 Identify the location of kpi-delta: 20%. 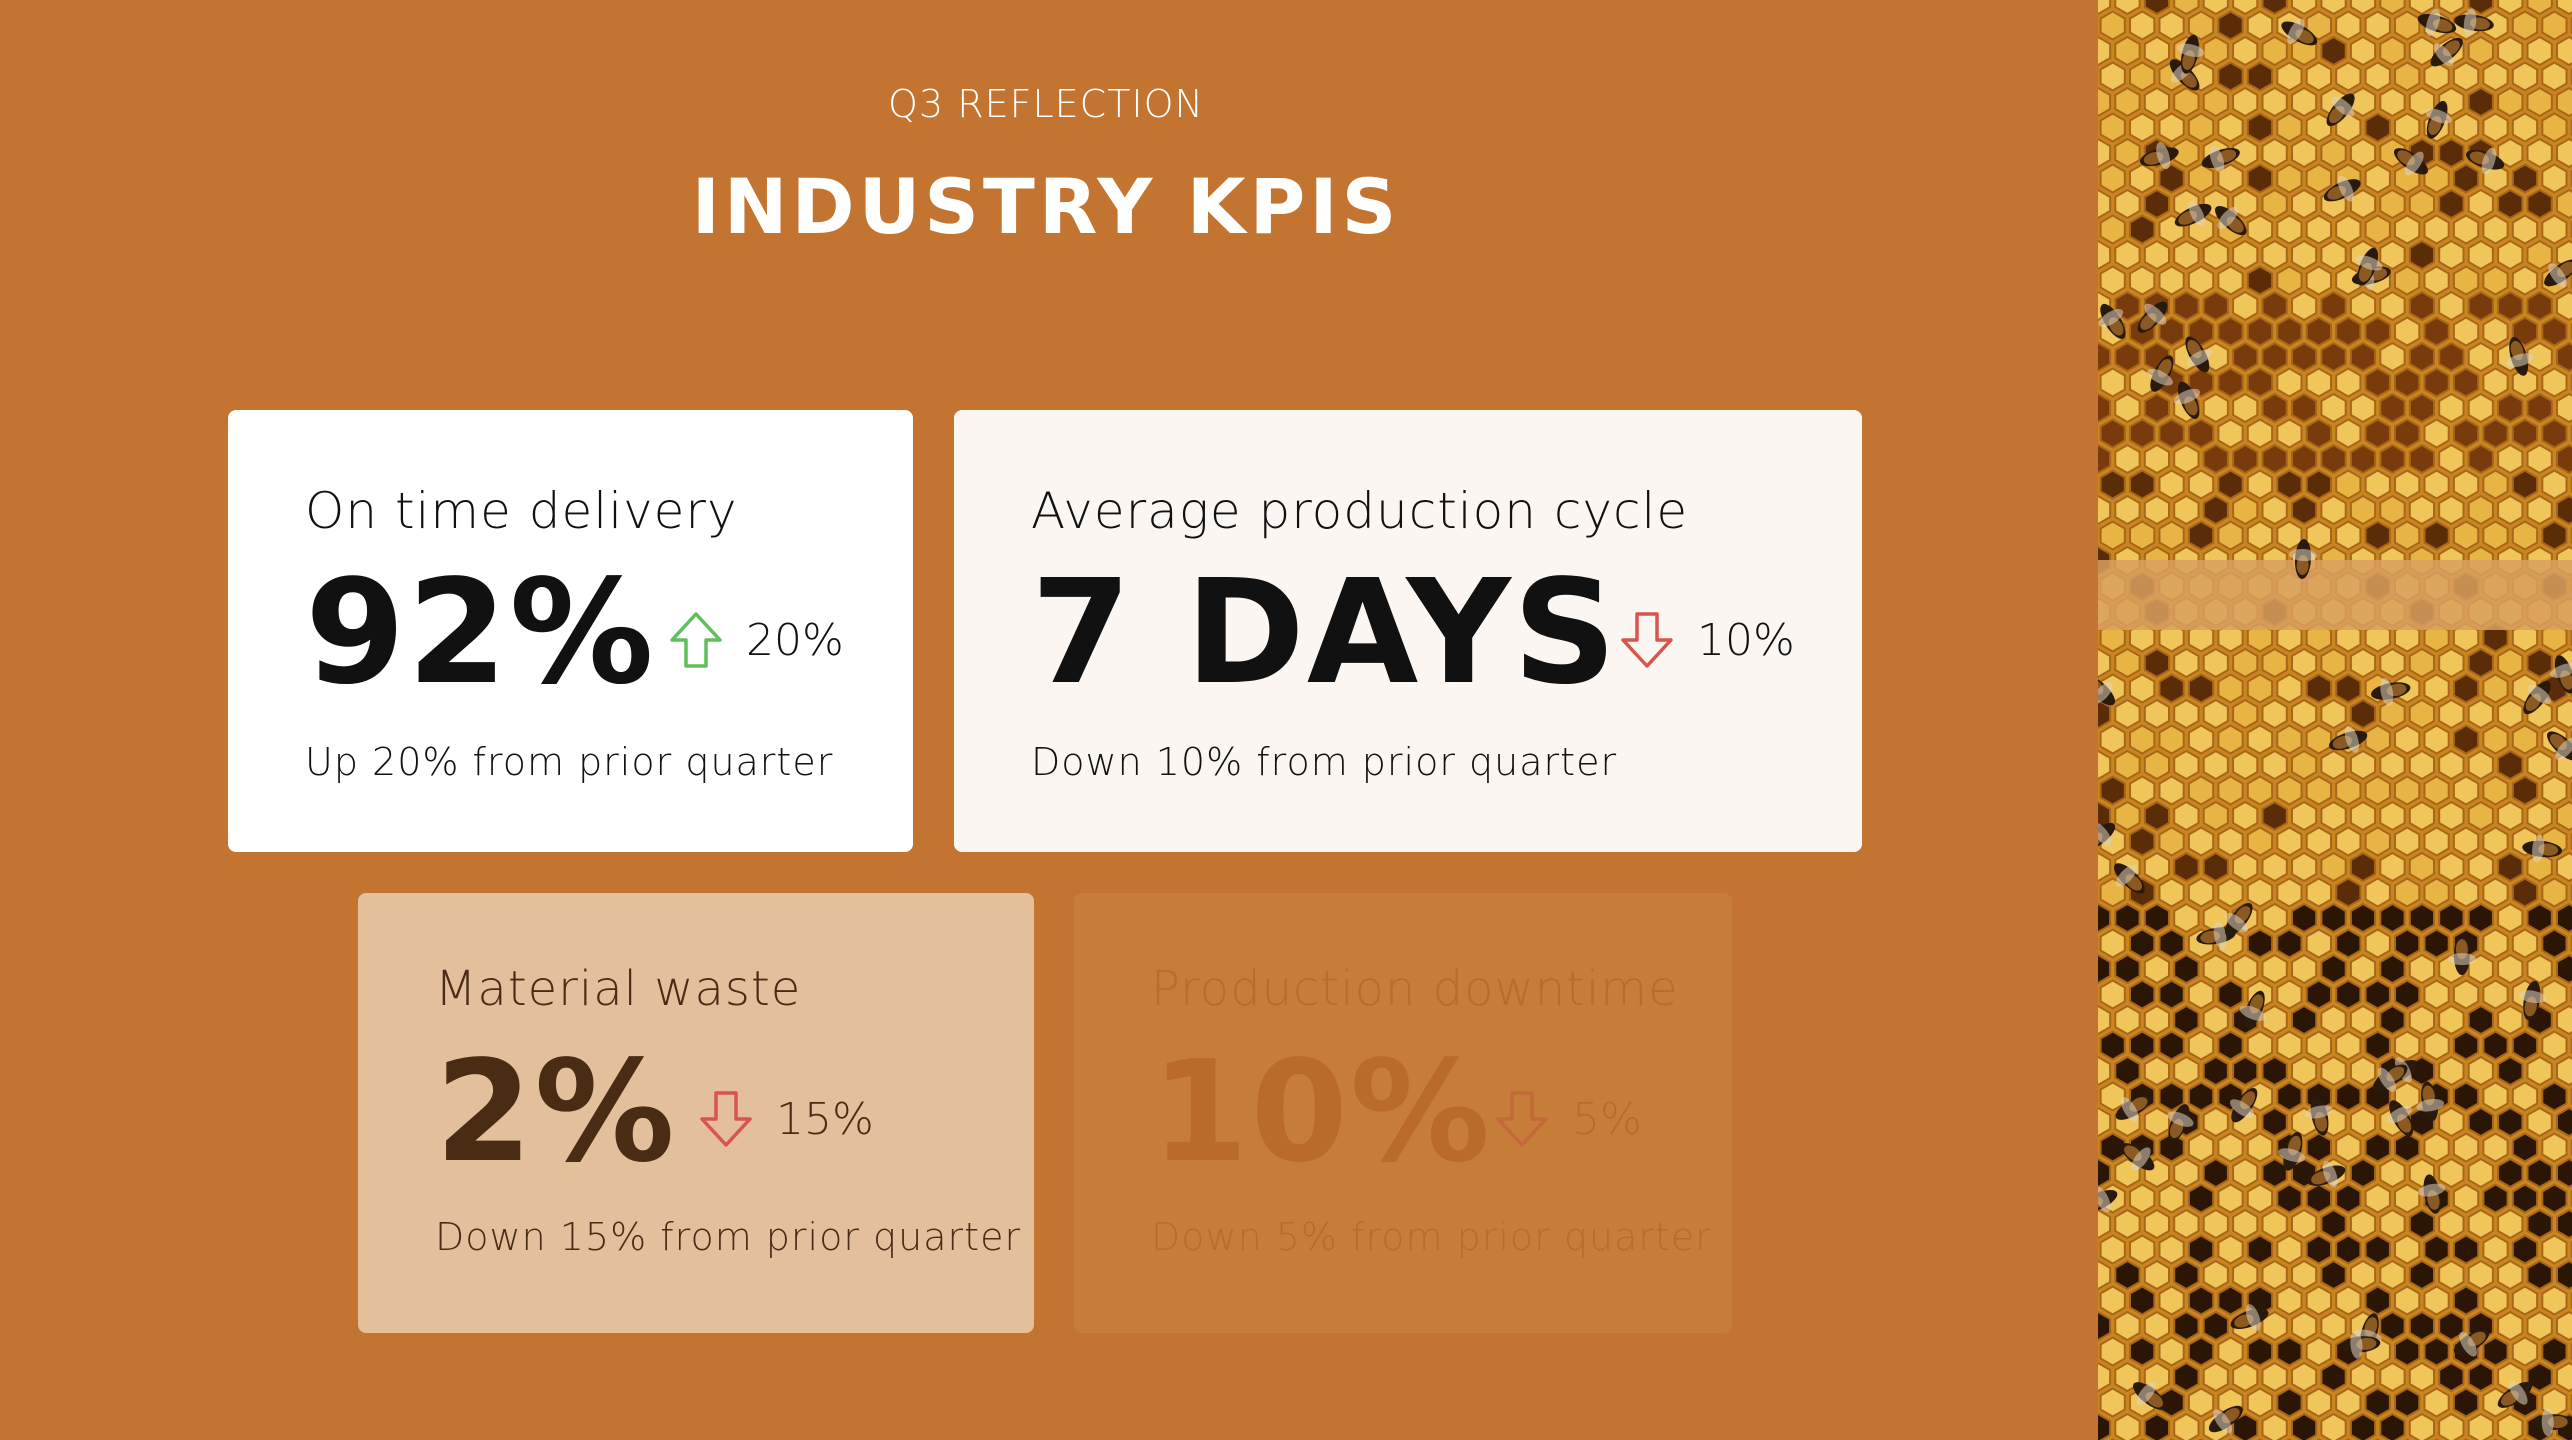
(756, 640).